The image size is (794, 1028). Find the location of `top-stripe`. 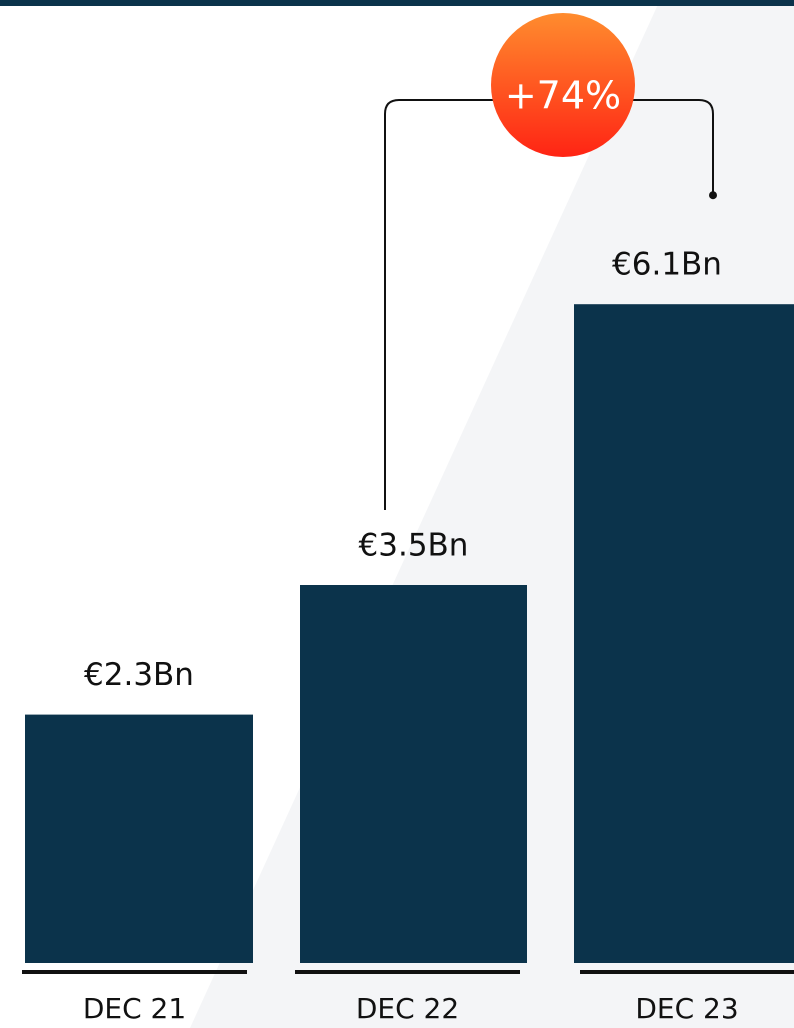

top-stripe is located at coordinates (397, 3).